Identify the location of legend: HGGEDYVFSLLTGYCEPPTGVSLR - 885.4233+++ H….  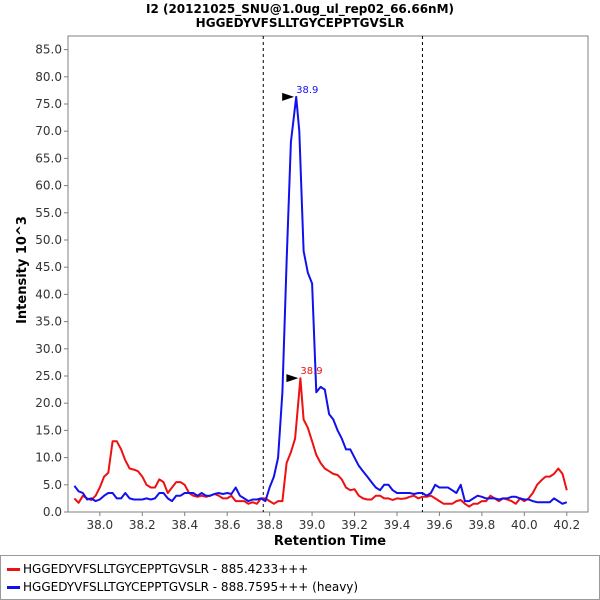
(300, 577).